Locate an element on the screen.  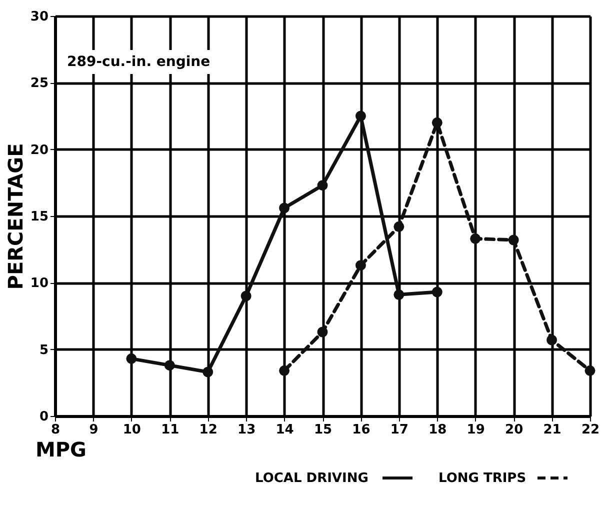
y-tick-label: 25 is located at coordinates (39, 84).